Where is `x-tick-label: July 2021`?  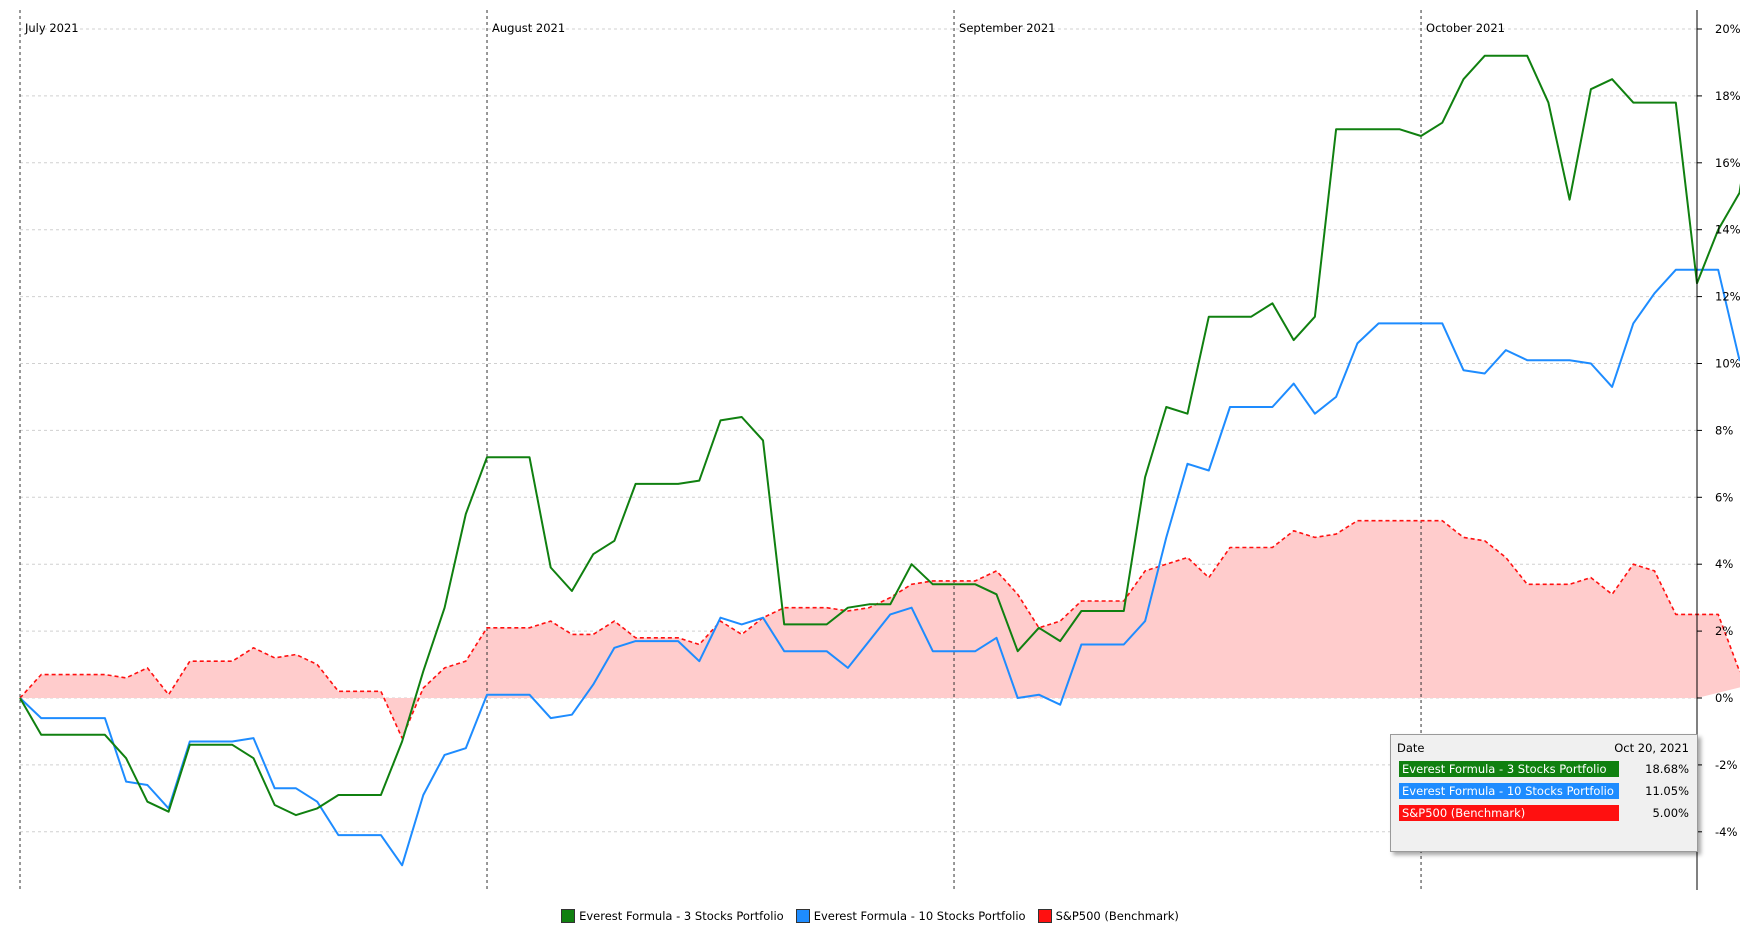 x-tick-label: July 2021 is located at coordinates (51, 28).